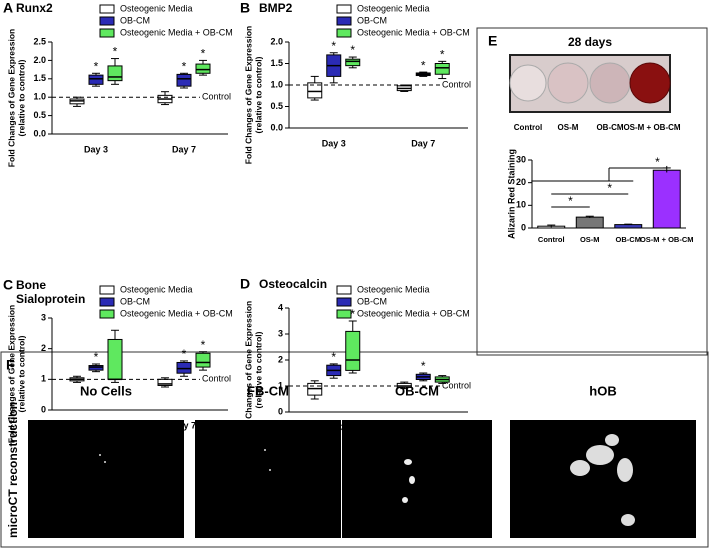  I want to click on x-tick-label: Control, so click(551, 239).